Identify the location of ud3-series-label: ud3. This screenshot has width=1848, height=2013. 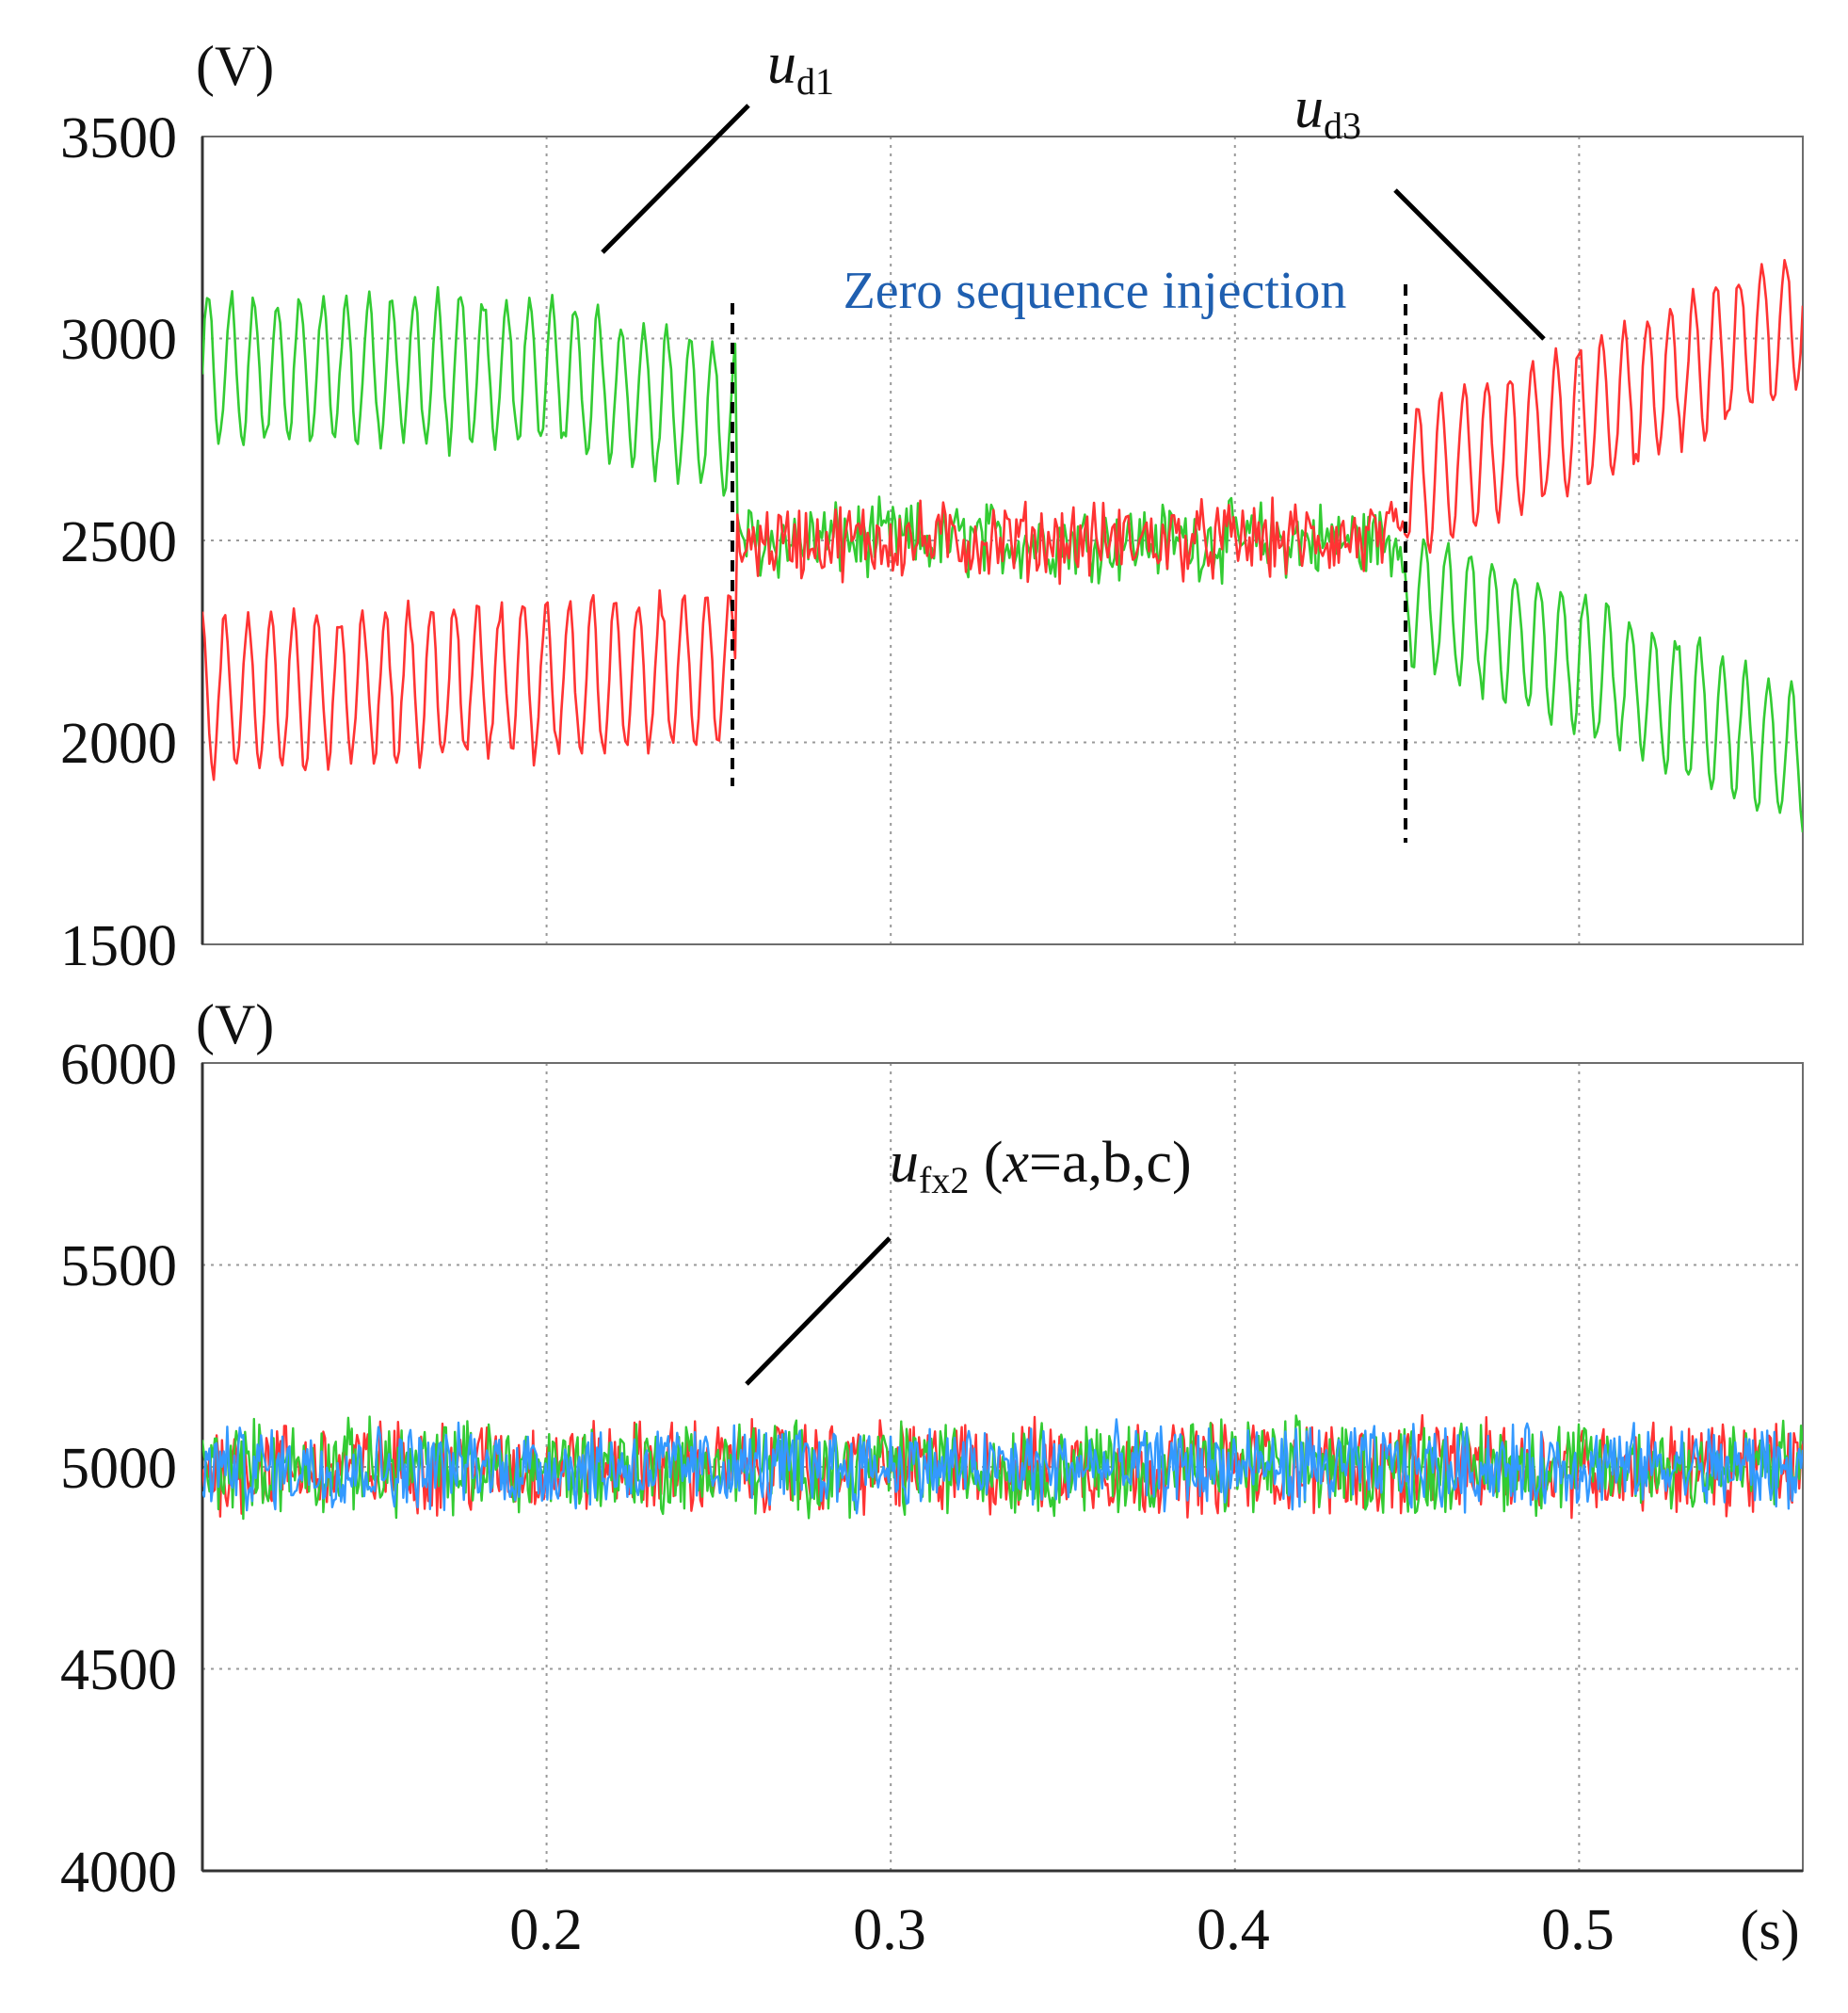
(1327, 112).